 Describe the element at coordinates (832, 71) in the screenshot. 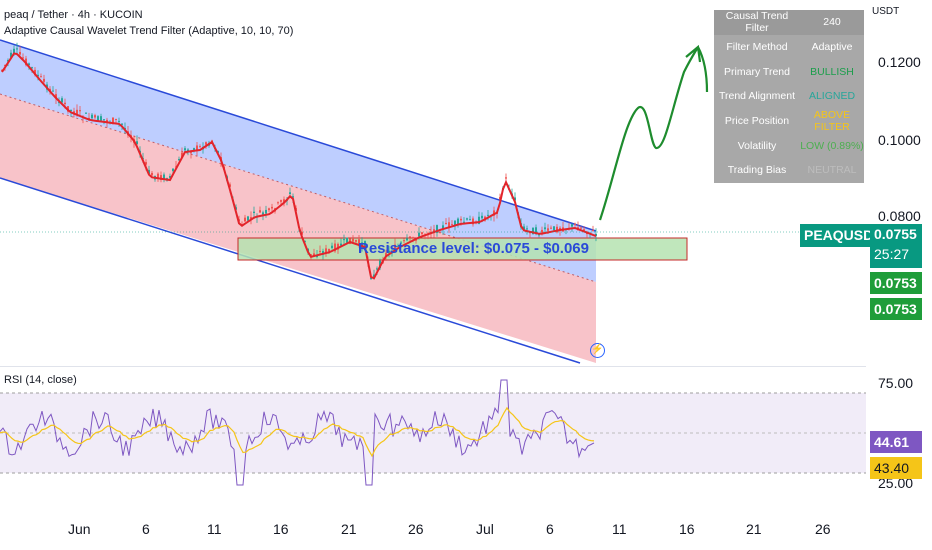

I see `filter-row-value: BULLISH` at that location.